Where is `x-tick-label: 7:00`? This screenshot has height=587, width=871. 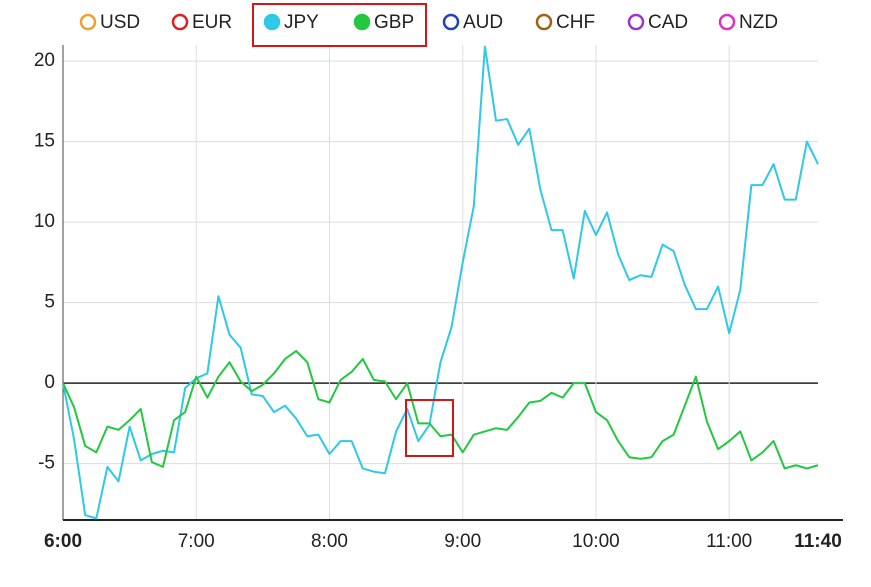 x-tick-label: 7:00 is located at coordinates (196, 541).